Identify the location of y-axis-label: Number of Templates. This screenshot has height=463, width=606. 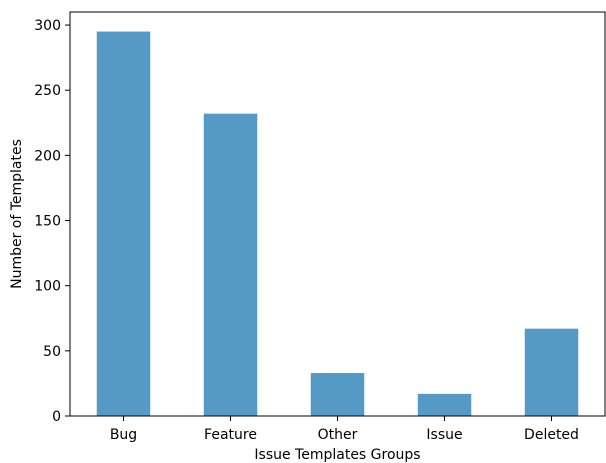
(17, 214).